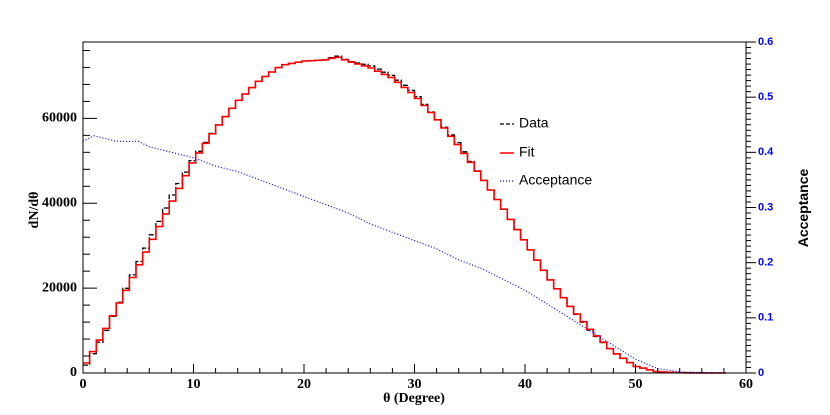 This screenshot has height=415, width=830. Describe the element at coordinates (765, 318) in the screenshot. I see `y2-tick-label: 0.1` at that location.